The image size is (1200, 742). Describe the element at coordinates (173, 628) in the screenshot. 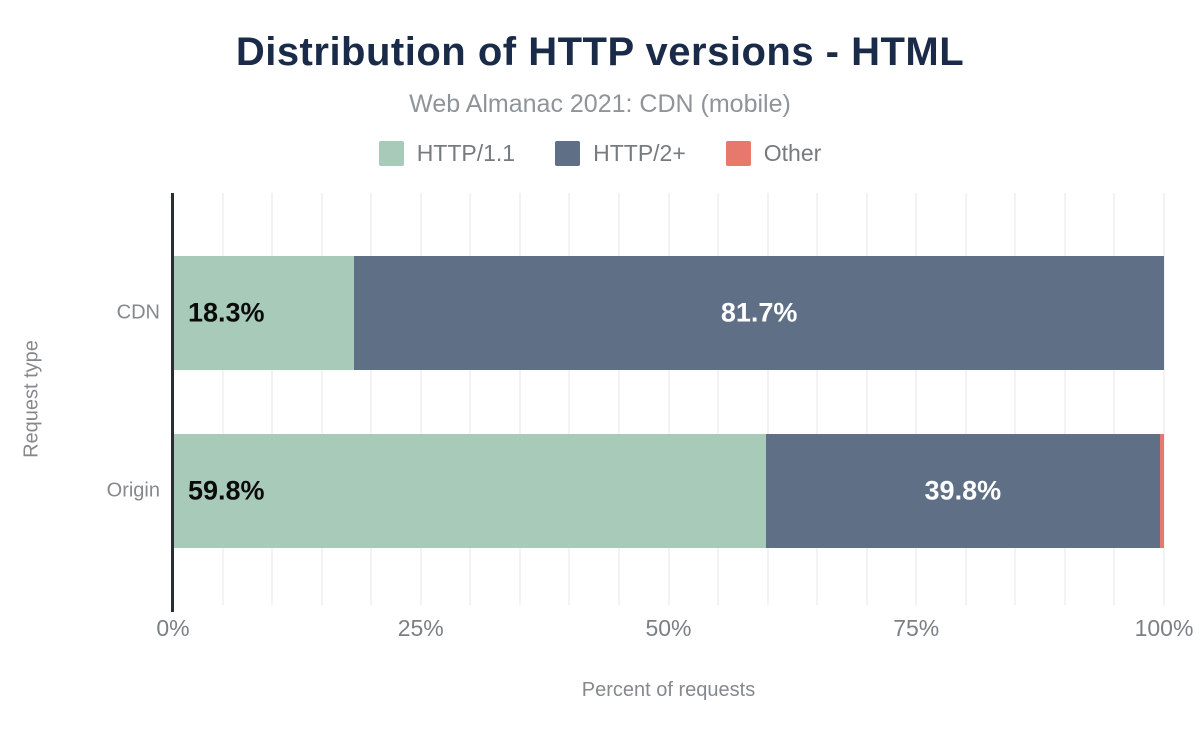

I see `x-tick-label: 0%` at that location.